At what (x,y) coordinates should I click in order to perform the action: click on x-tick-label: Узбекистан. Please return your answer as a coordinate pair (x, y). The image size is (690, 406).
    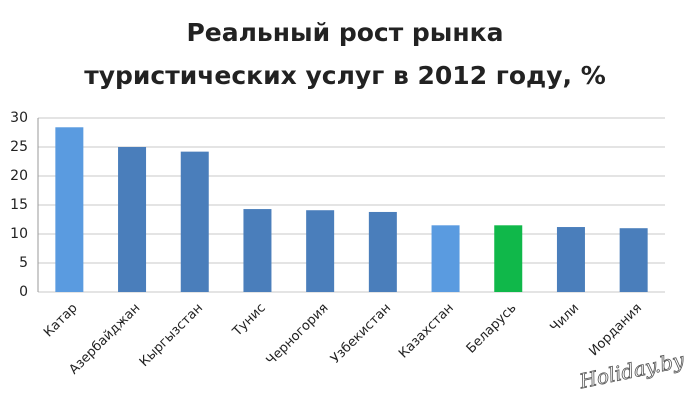
    Looking at the image, I should click on (361, 334).